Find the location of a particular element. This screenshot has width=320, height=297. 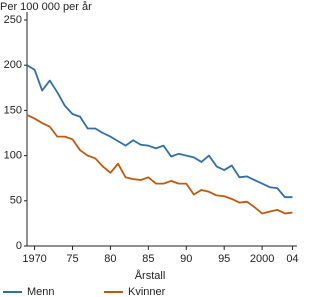

x-tick-label: 85 is located at coordinates (148, 259).